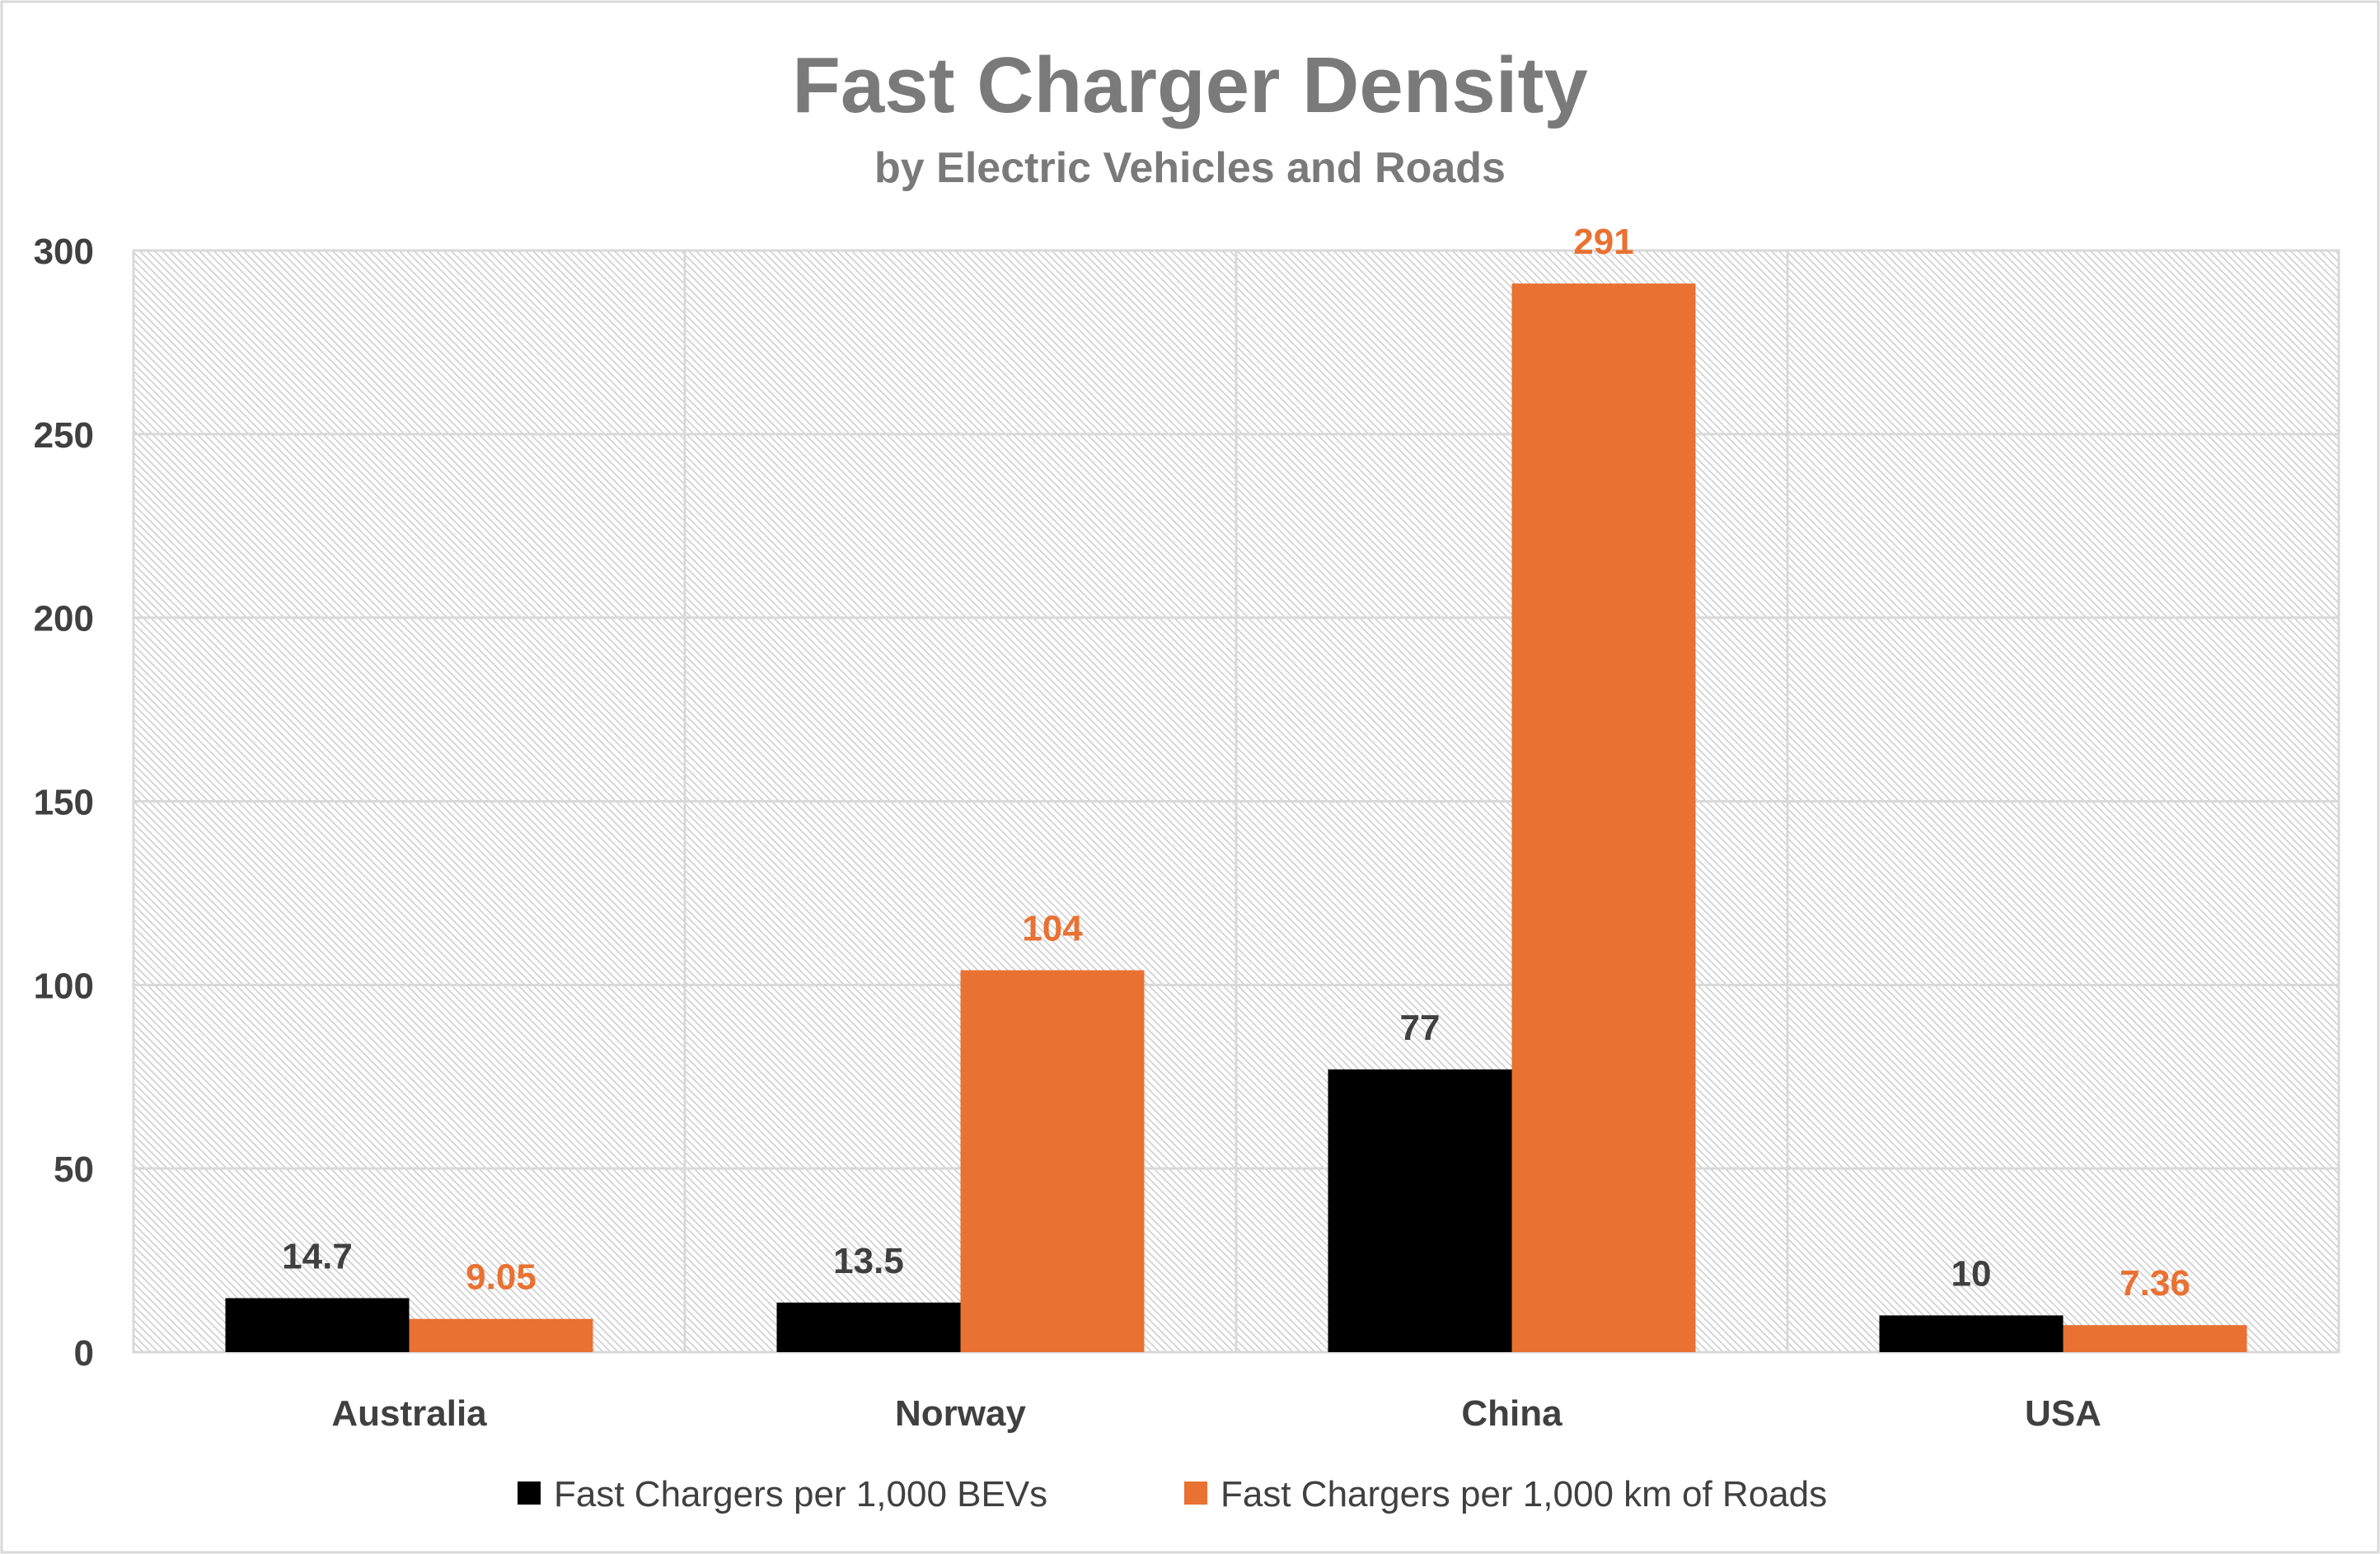  What do you see at coordinates (64, 619) in the screenshot?
I see `y-tick-label: 200` at bounding box center [64, 619].